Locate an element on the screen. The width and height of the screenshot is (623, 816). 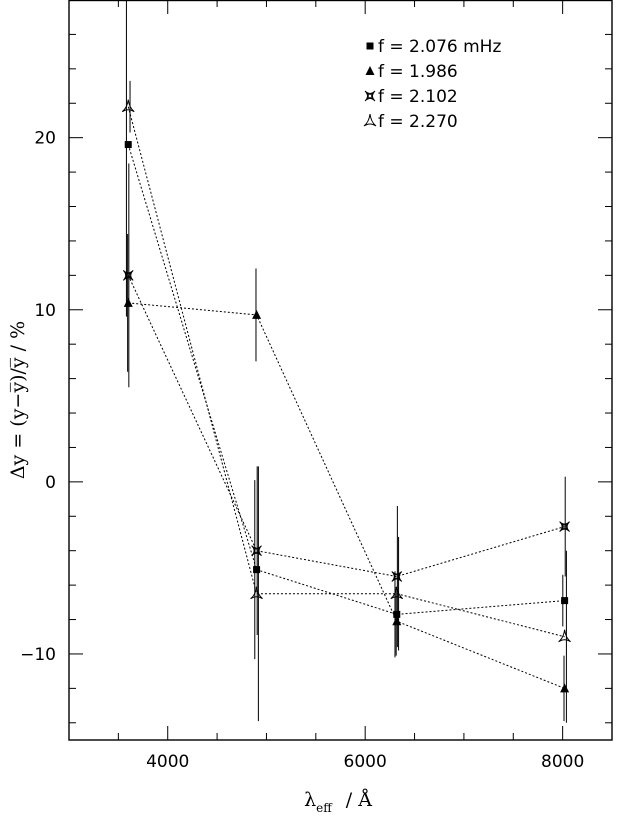
x-tick-label: 6000 is located at coordinates (365, 762).